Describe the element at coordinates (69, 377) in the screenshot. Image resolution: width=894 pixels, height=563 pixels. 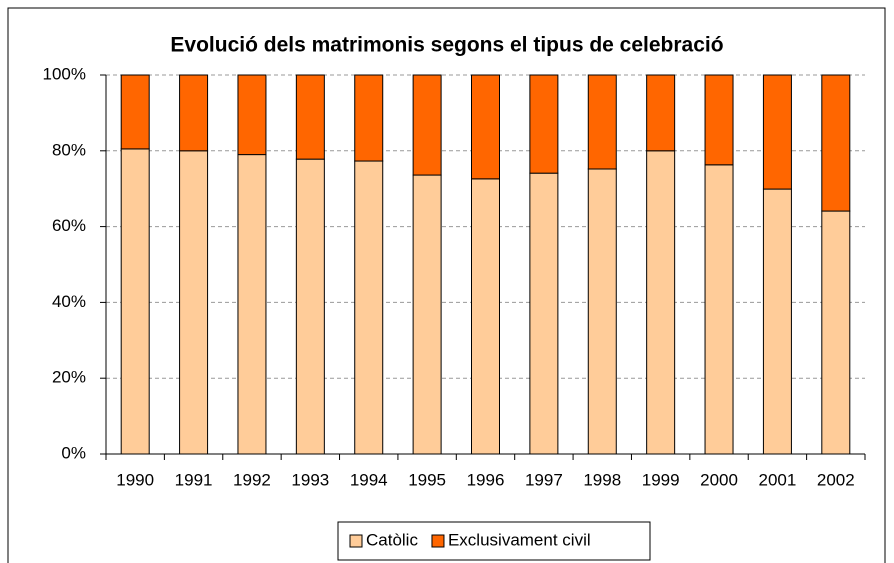
I see `y-tick-label: 20%` at that location.